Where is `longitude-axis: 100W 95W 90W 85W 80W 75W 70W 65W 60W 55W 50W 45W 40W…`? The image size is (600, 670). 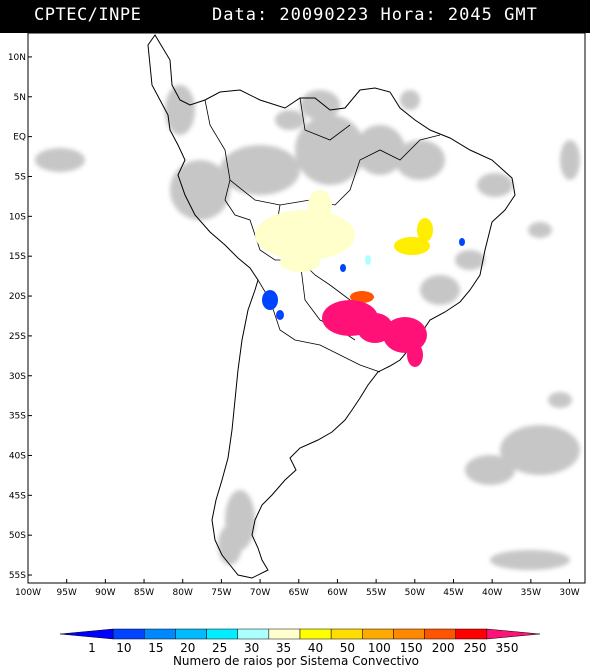 longitude-axis: 100W 95W 90W 85W 80W 75W 70W 65W 60W 55W 50W 45W 40W… is located at coordinates (297, 588).